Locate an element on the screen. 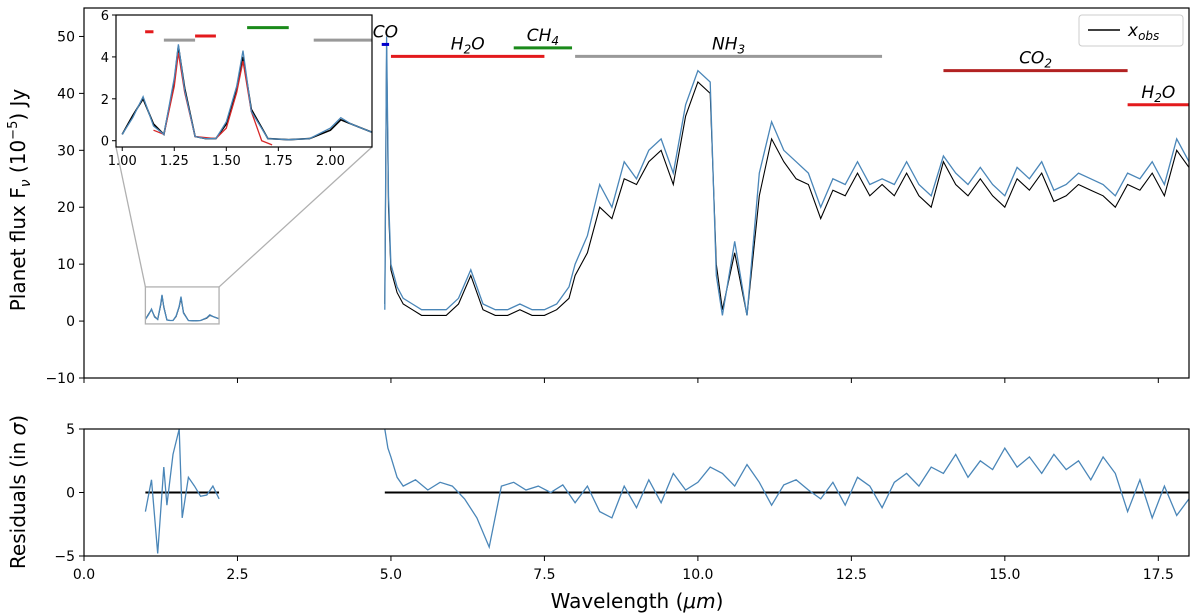 The image size is (1200, 616). top-y-tick-label: 20 is located at coordinates (66, 208).